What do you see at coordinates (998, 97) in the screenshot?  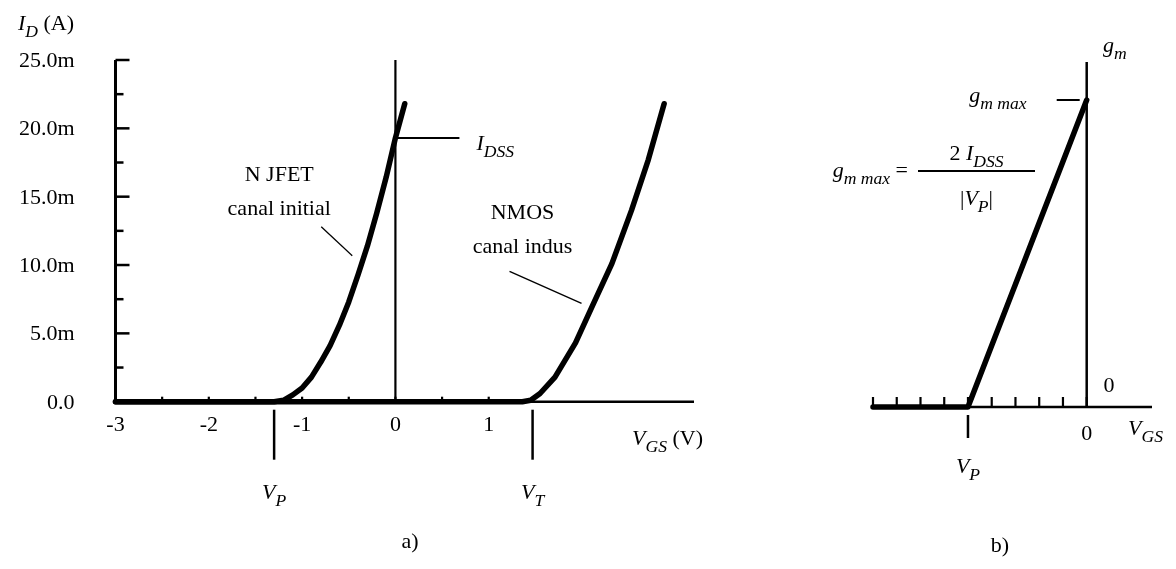 I see `ref-line-label: g$_{m max}$` at bounding box center [998, 97].